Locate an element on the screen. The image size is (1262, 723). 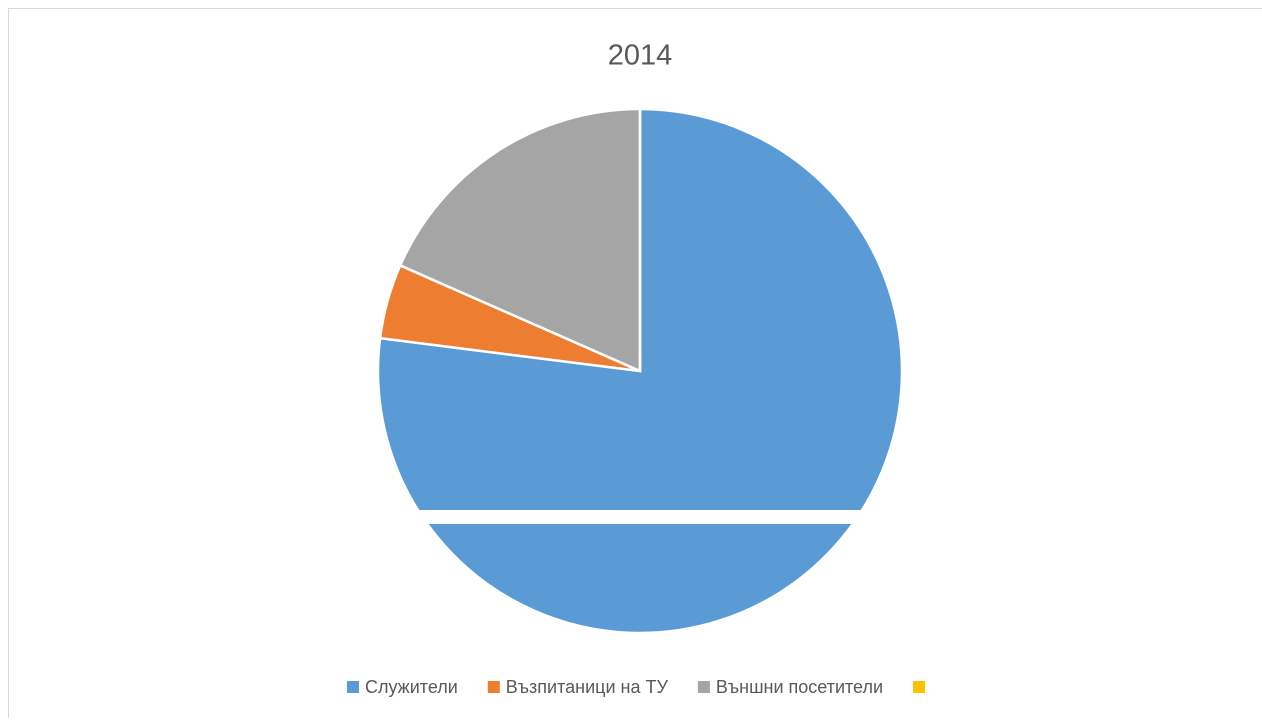
legend-label: Възпитаници на ТУ is located at coordinates (587, 687).